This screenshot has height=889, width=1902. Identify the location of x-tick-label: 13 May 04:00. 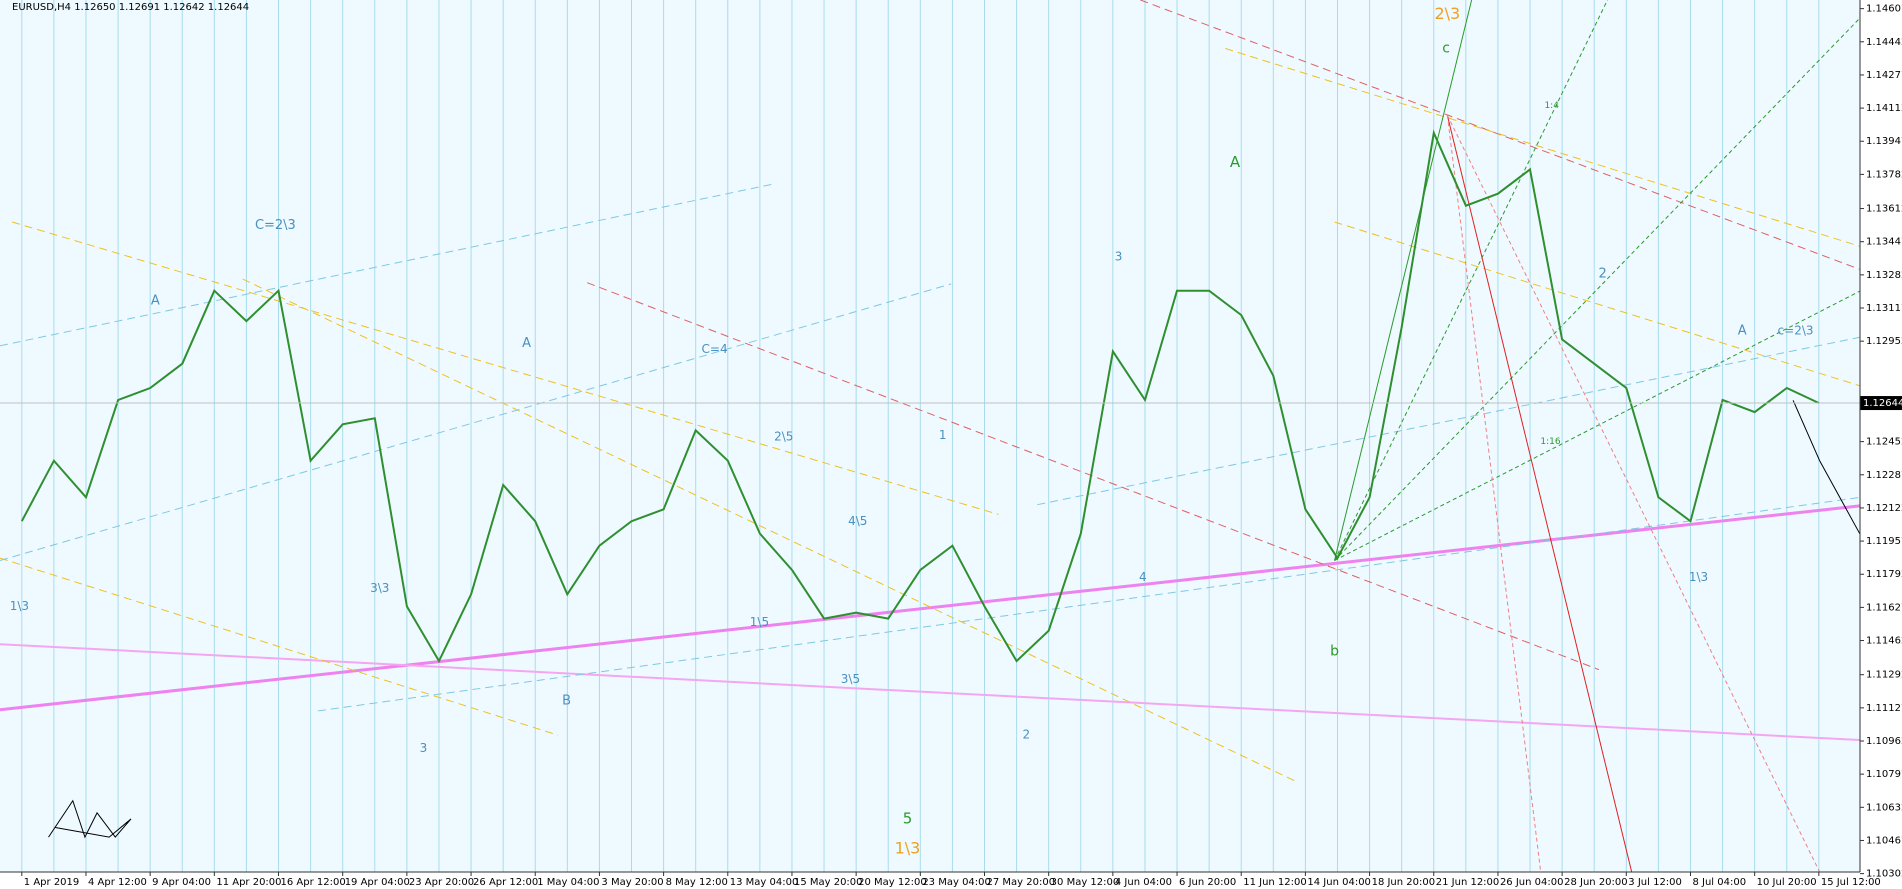
(764, 882).